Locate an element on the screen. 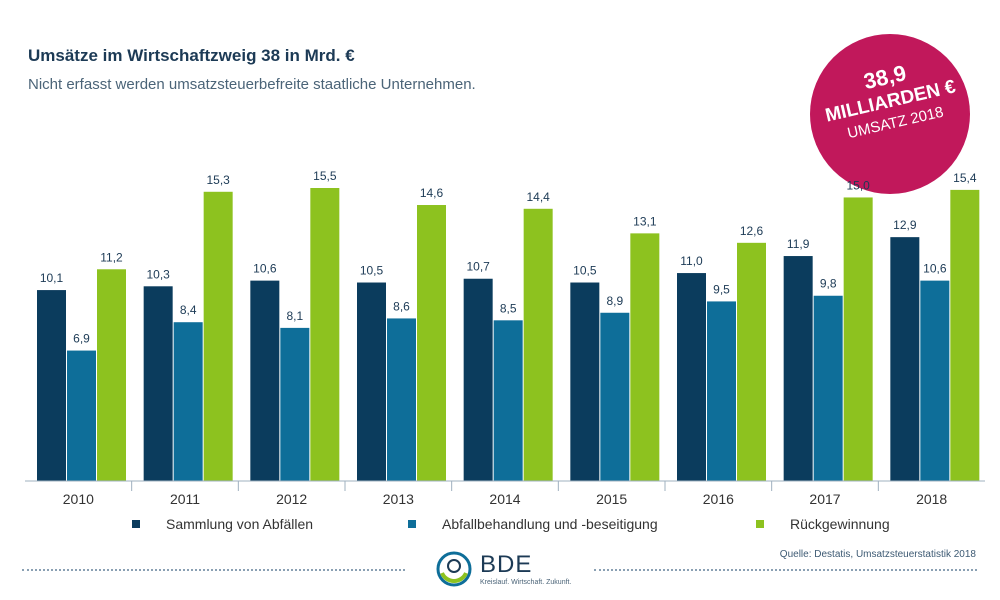 The height and width of the screenshot is (600, 1000). data-label-2013-series-3: 14,6 is located at coordinates (432, 193).